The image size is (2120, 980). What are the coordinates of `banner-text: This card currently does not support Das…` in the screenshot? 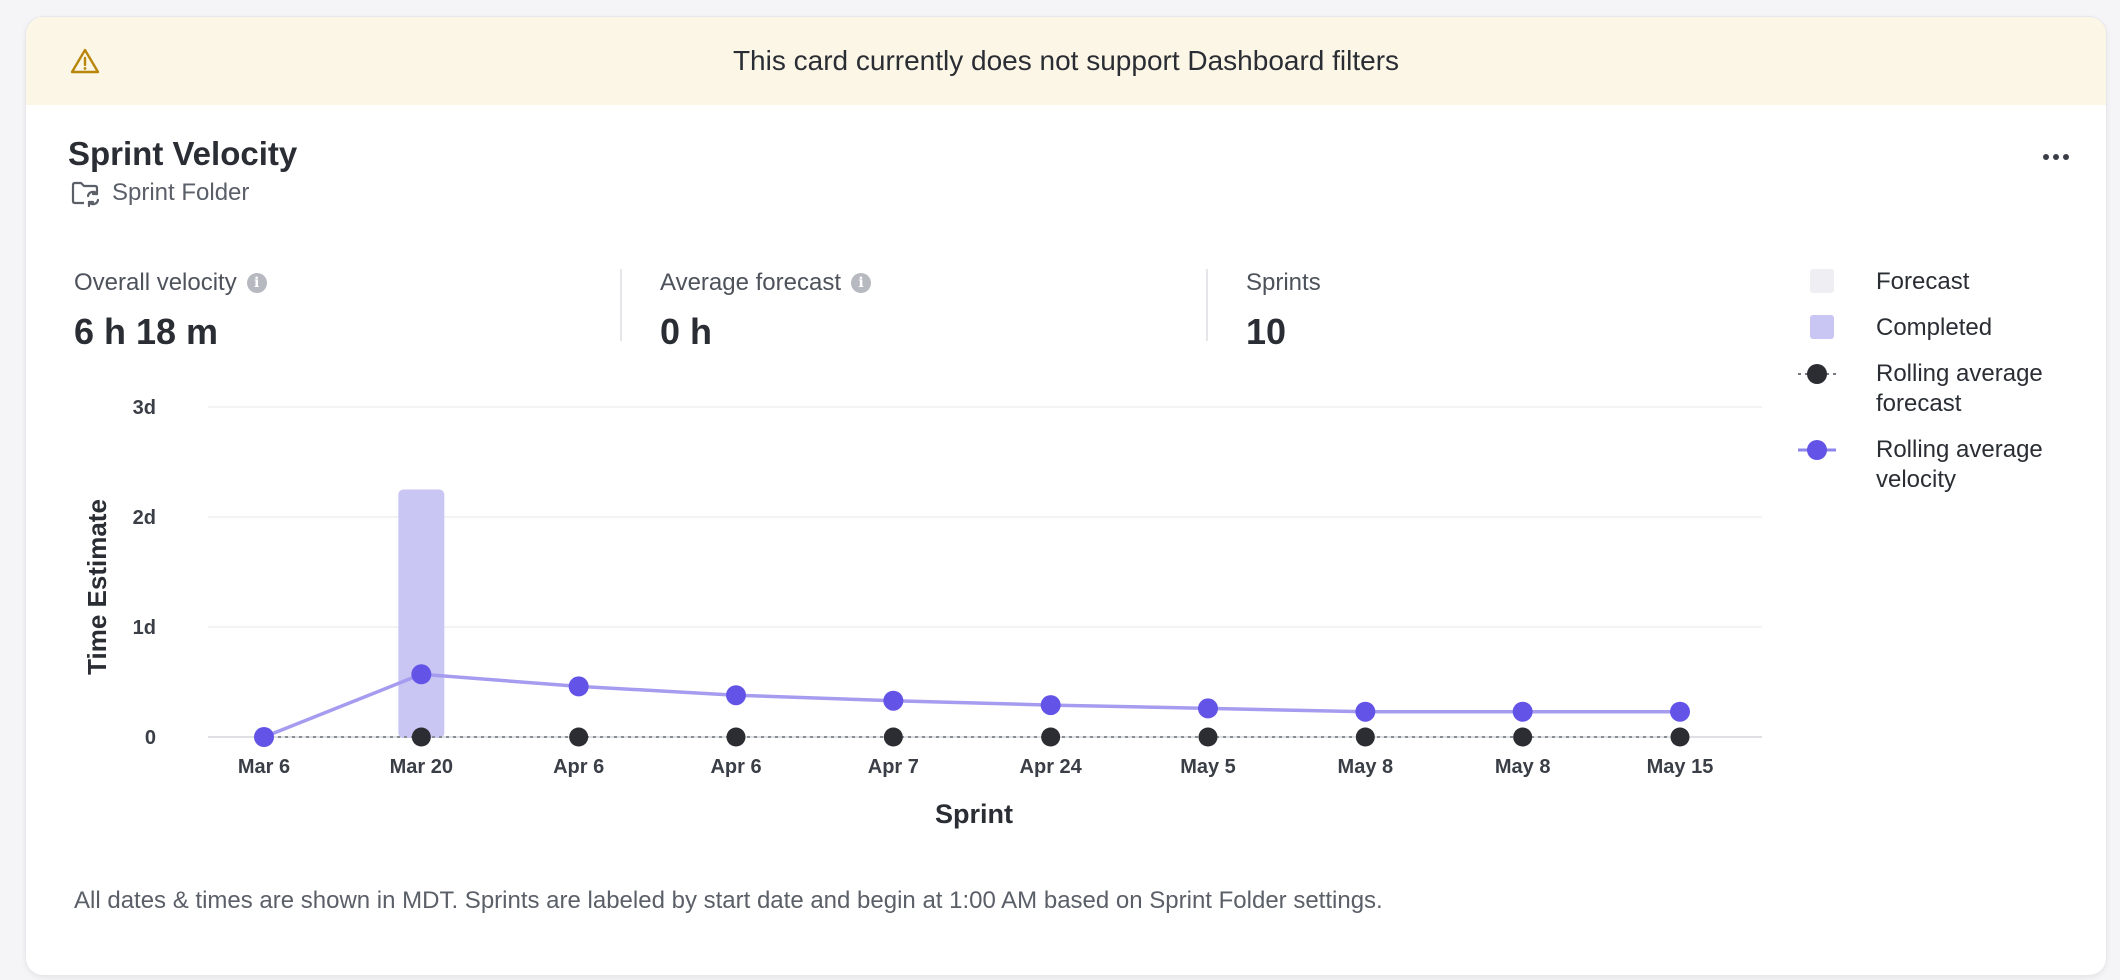 It's located at (1066, 60).